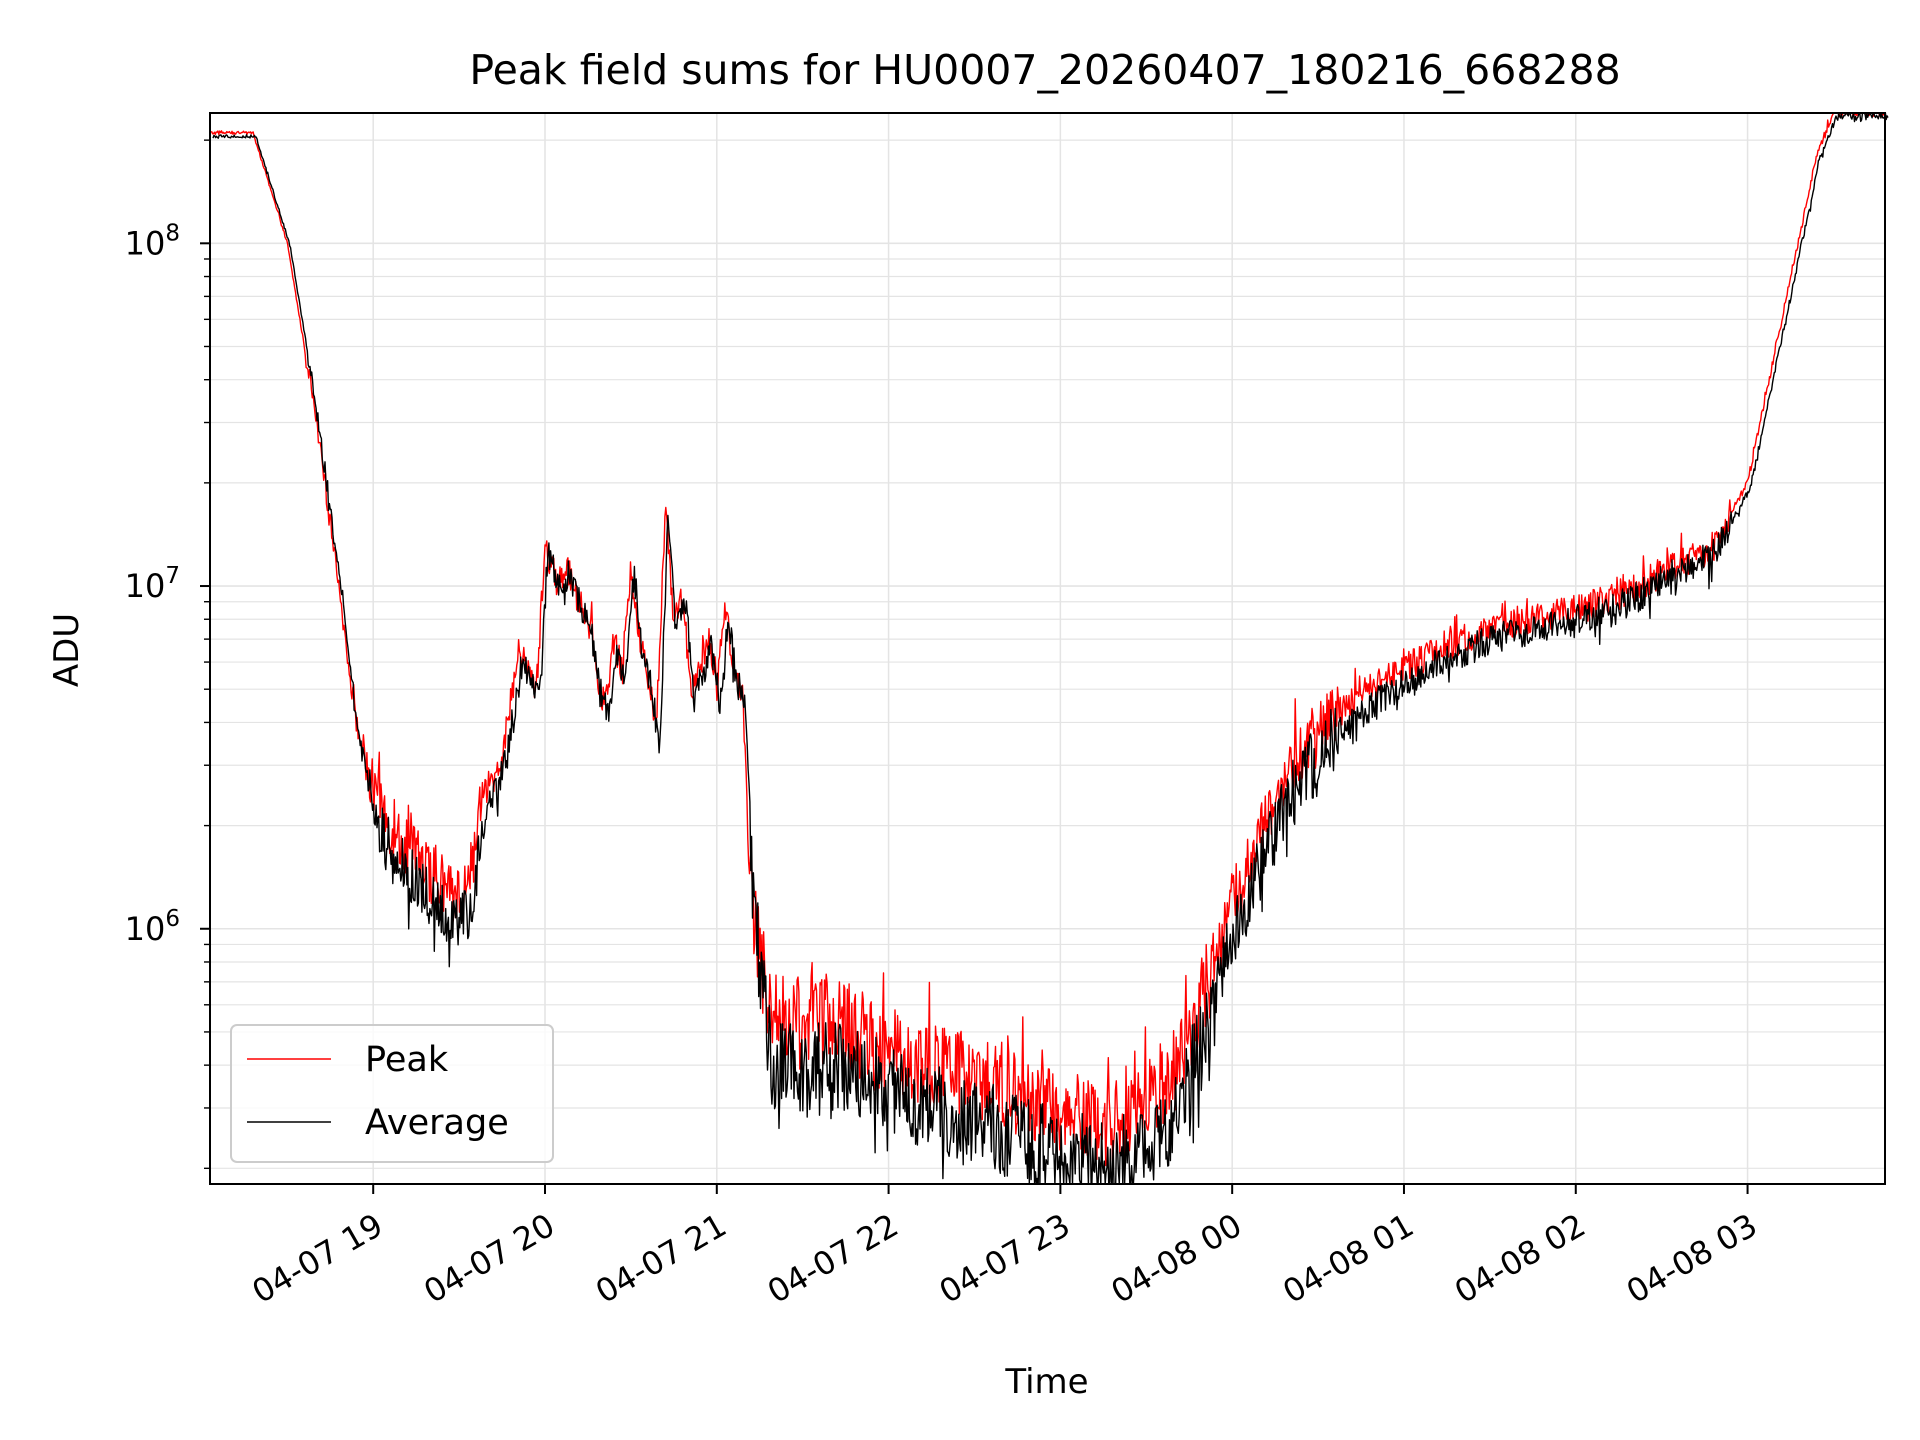 This screenshot has width=1920, height=1440. I want to click on y-tick-label: 10⁶, so click(152, 927).